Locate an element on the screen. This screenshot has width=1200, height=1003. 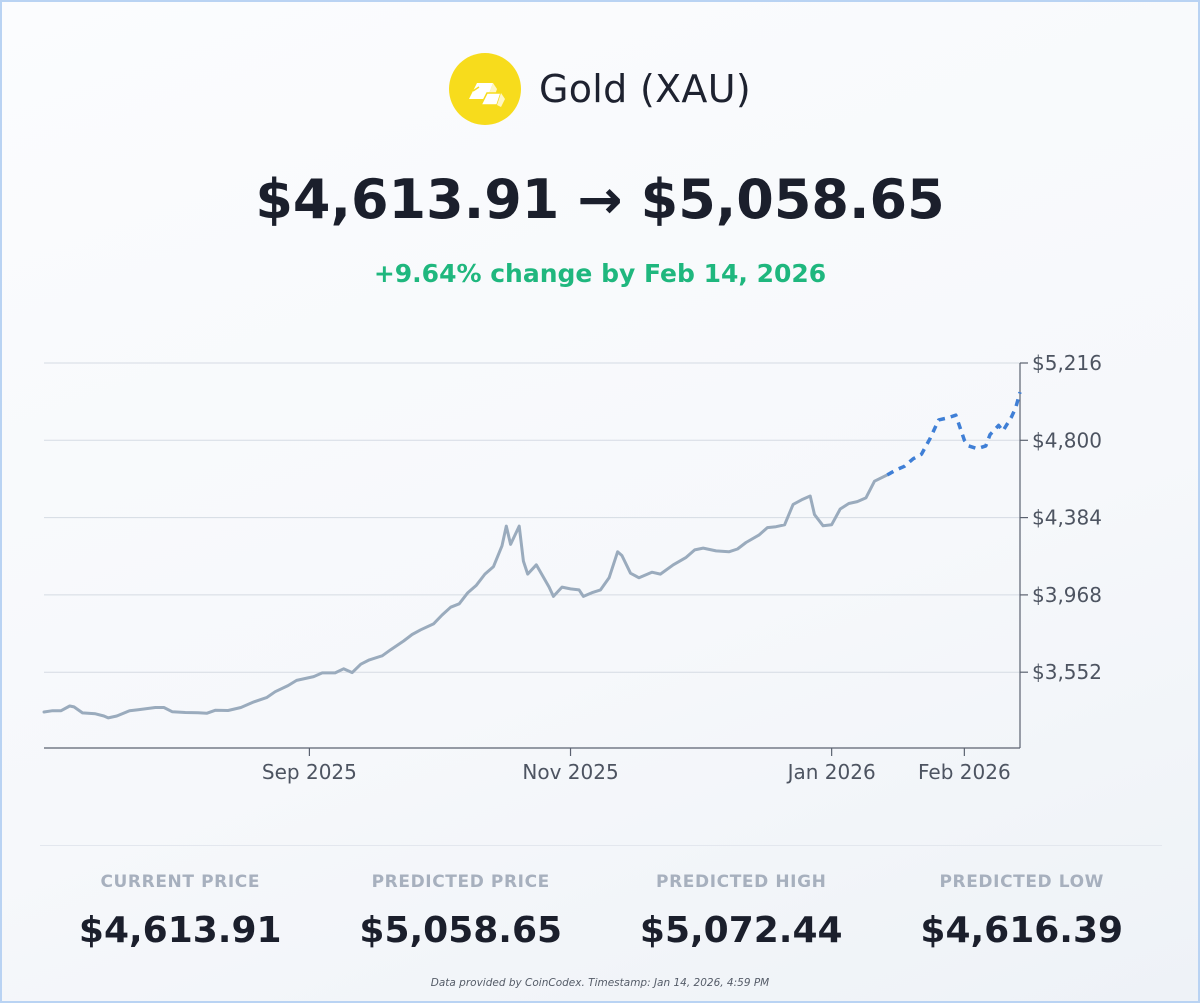
x-tick-label: Feb 2026 is located at coordinates (964, 772).